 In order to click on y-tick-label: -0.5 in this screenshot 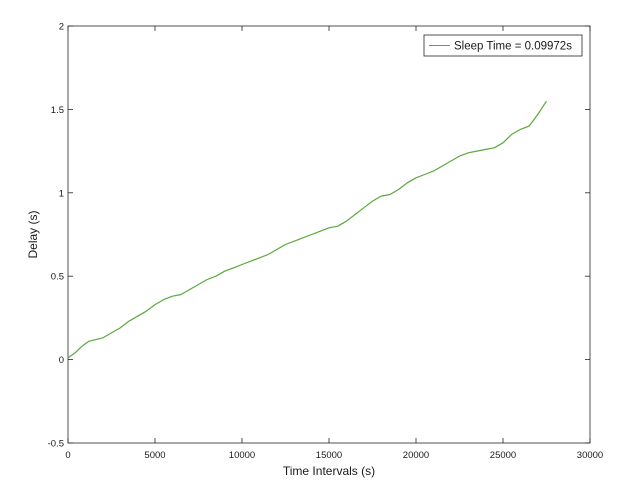, I will do `click(56, 444)`.